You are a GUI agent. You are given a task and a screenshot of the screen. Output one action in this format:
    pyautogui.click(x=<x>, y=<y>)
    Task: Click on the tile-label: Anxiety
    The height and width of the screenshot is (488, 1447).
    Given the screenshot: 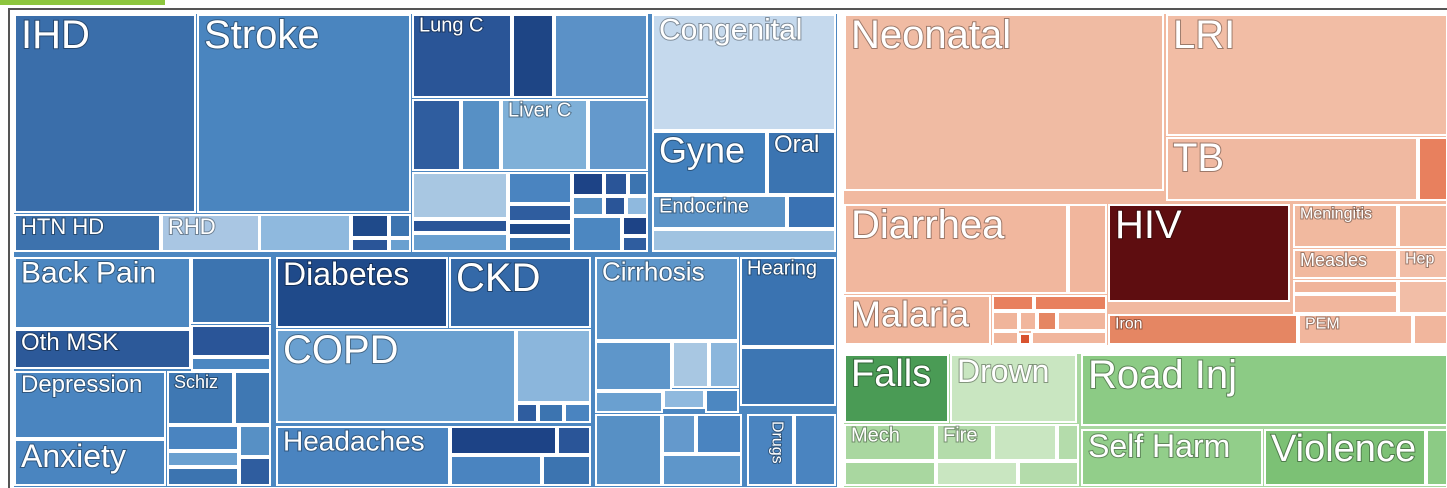 What is the action you would take?
    pyautogui.click(x=73, y=456)
    